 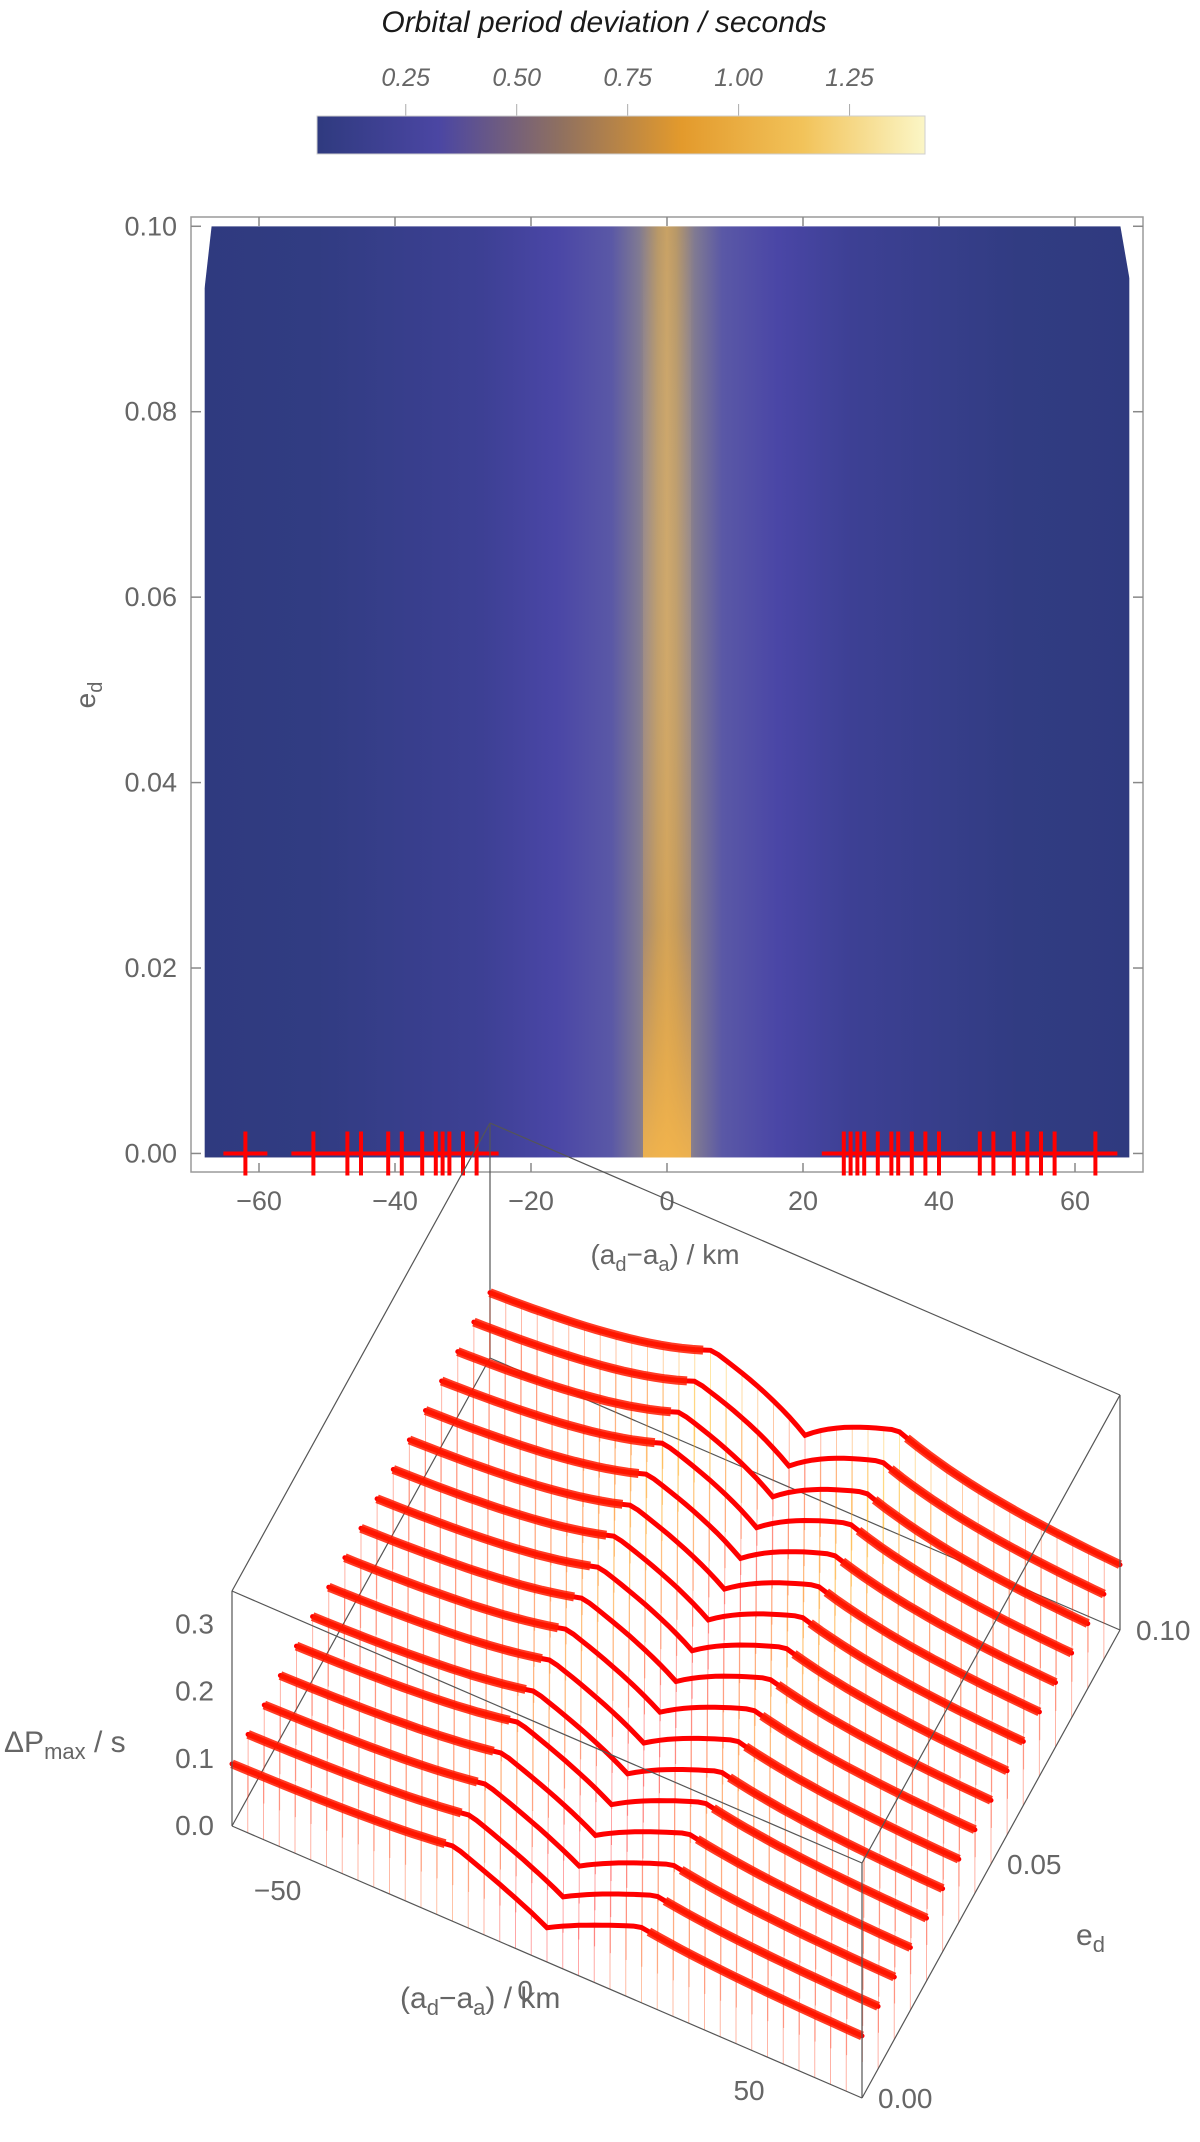 I want to click on heatmap-x-tick-label: 20, so click(x=803, y=1201).